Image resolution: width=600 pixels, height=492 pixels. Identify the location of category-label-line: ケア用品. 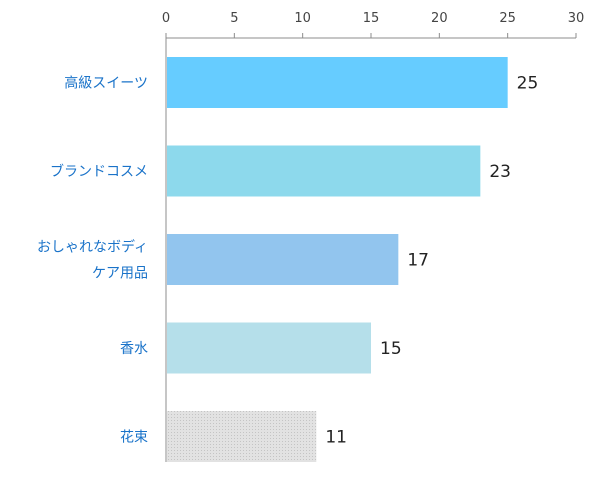
(120, 274).